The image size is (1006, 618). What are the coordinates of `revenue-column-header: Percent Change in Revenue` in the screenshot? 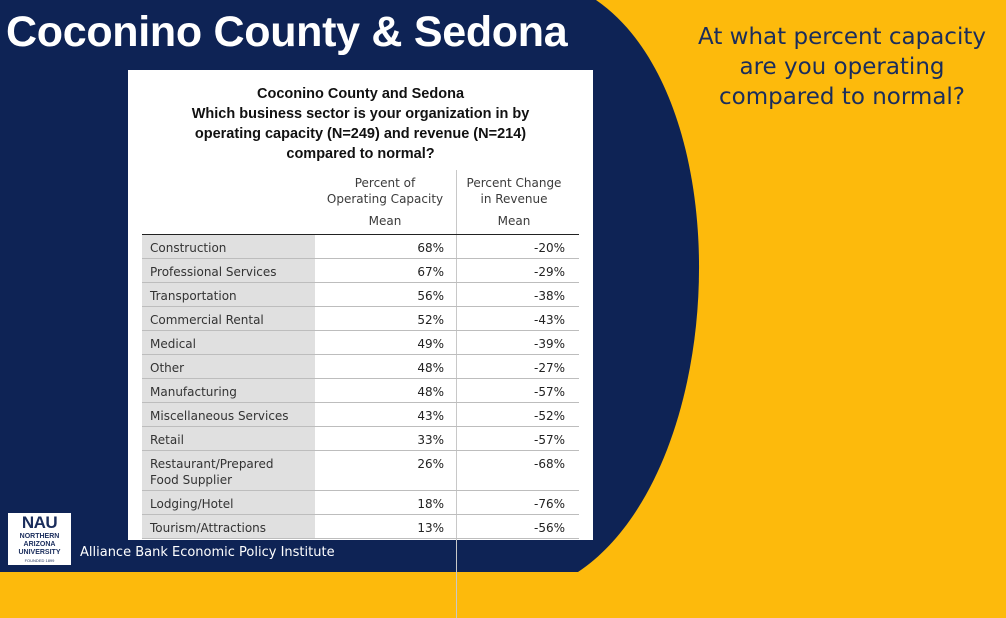 It's located at (514, 191).